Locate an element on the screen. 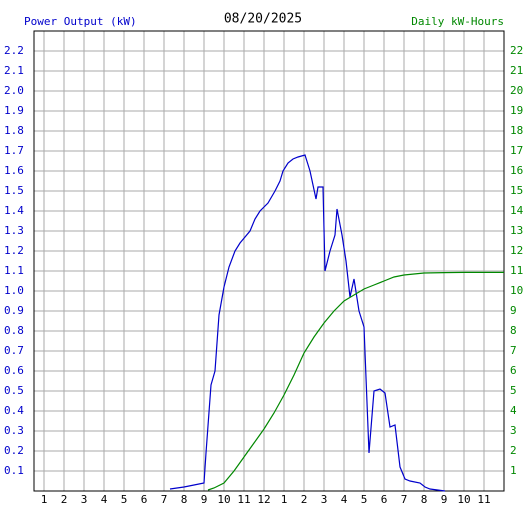  y2-tick-label: 3 is located at coordinates (513, 430).